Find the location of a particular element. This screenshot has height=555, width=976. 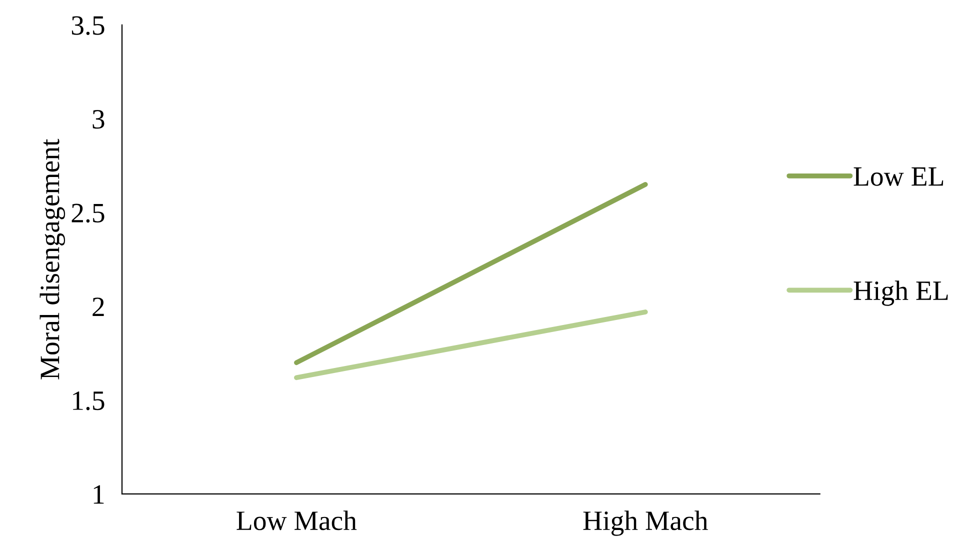

x-tick-label: Low Mach is located at coordinates (296, 520).